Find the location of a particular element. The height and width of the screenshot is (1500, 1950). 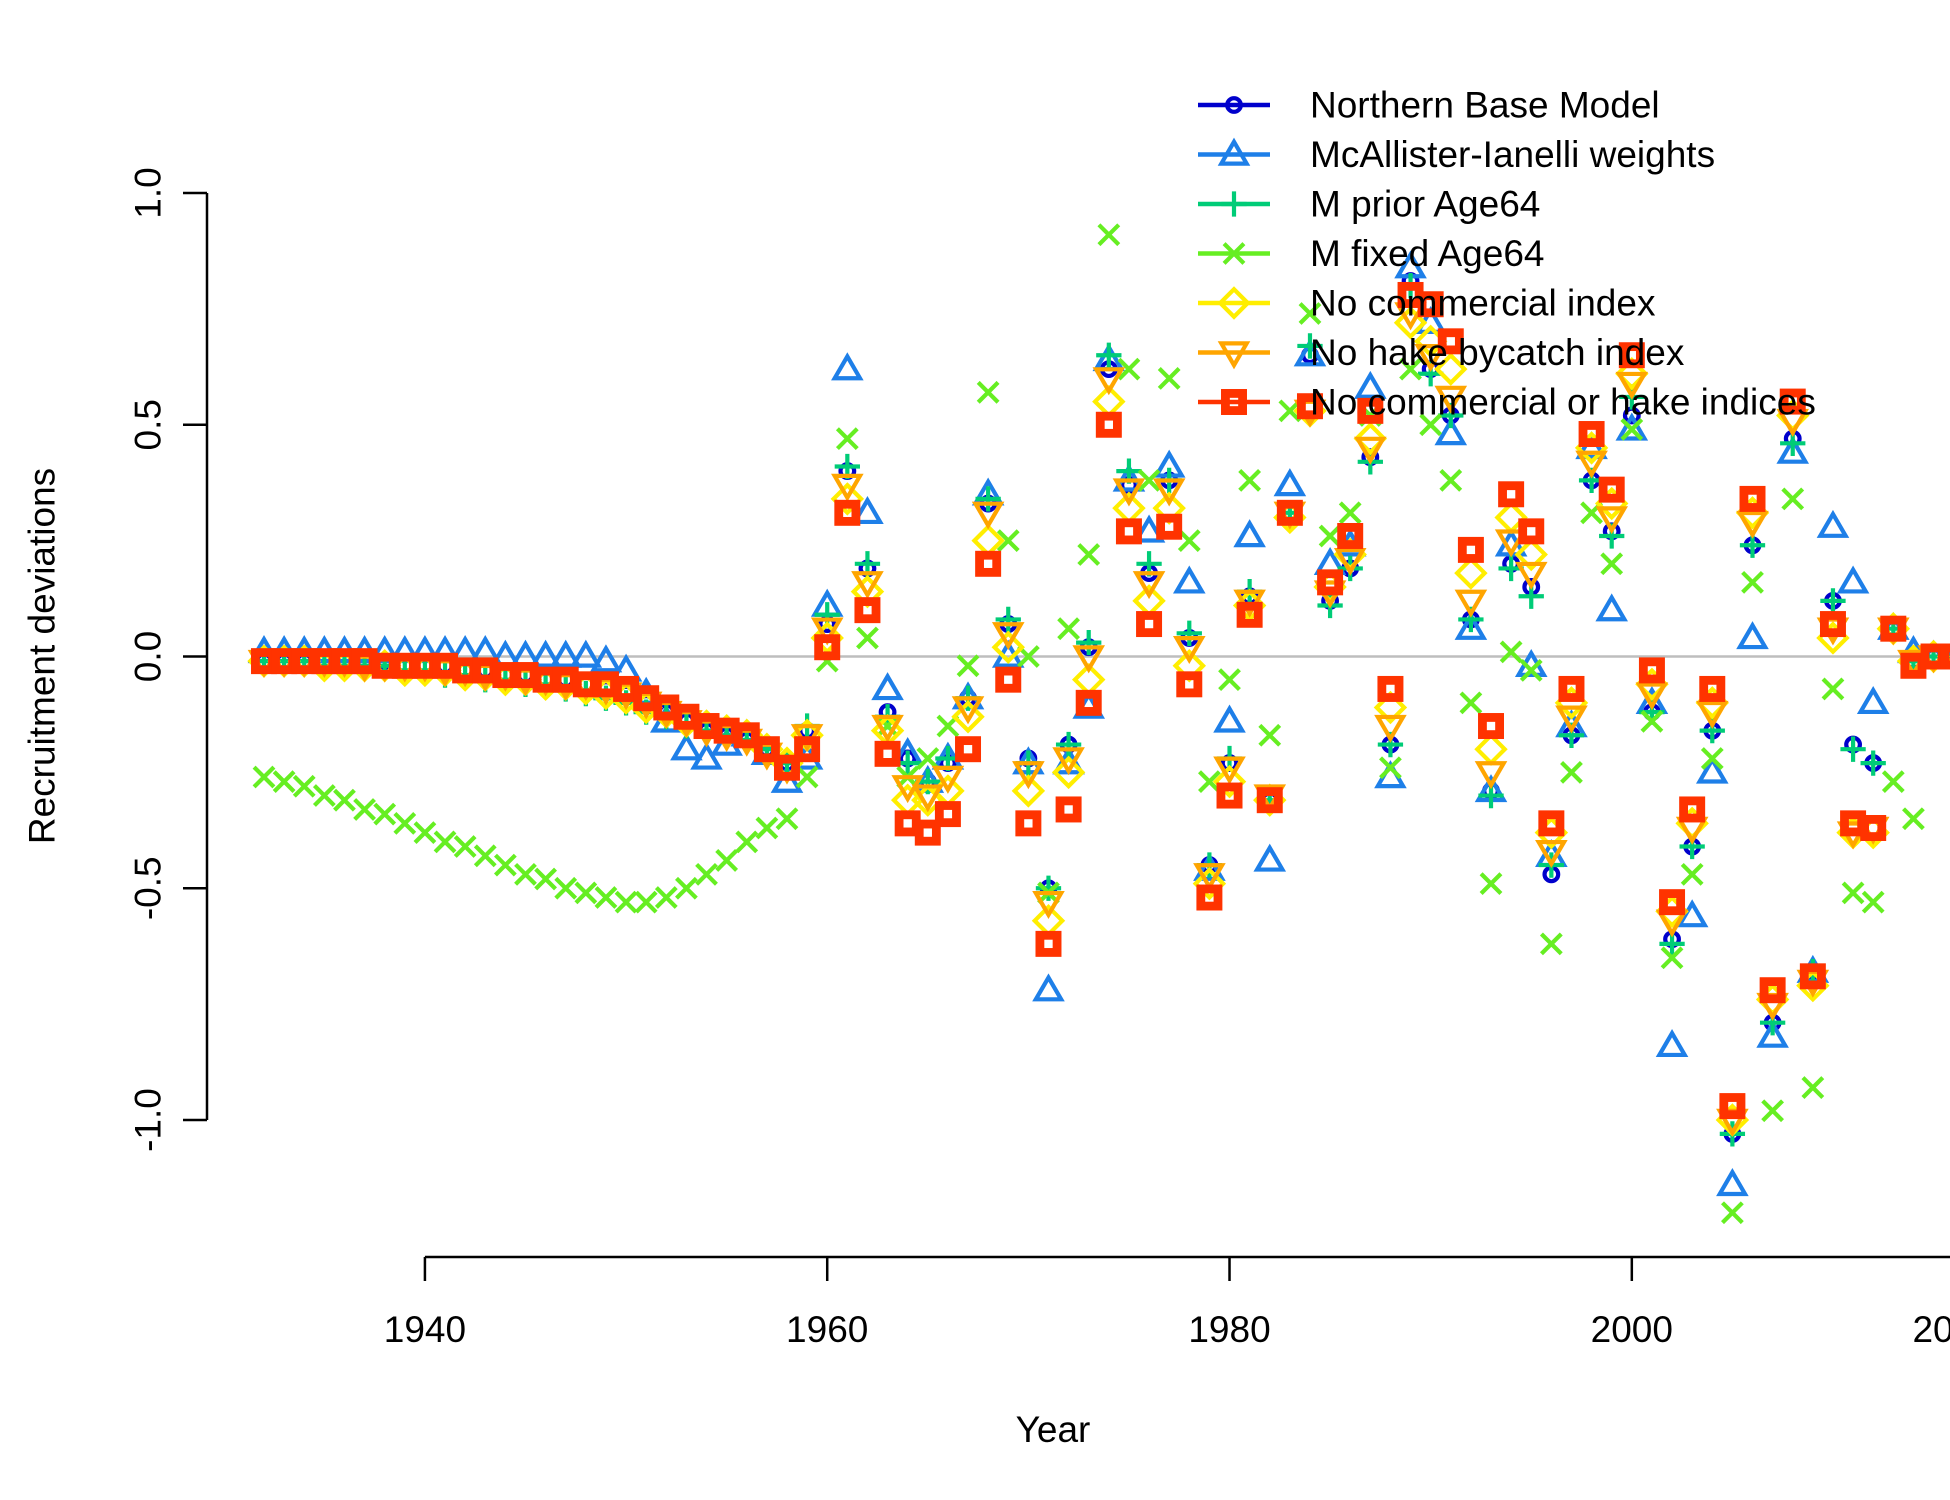

x-tick-label: 1960 is located at coordinates (827, 1329).